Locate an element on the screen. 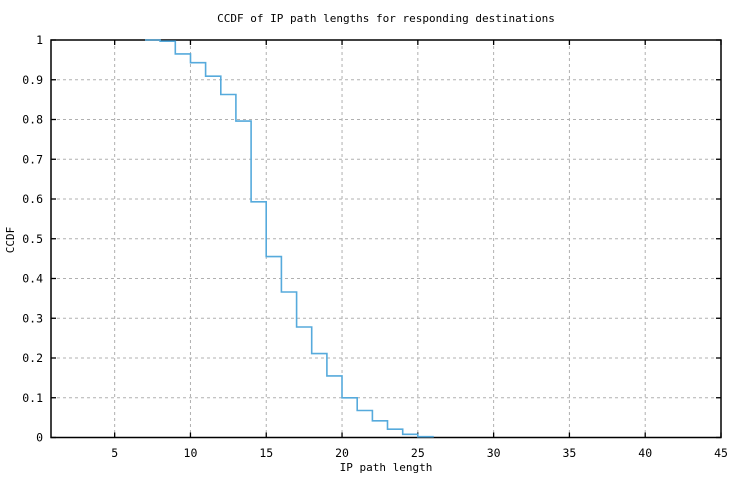 The width and height of the screenshot is (740, 480). y-tick-label: 0.1 is located at coordinates (32, 398).